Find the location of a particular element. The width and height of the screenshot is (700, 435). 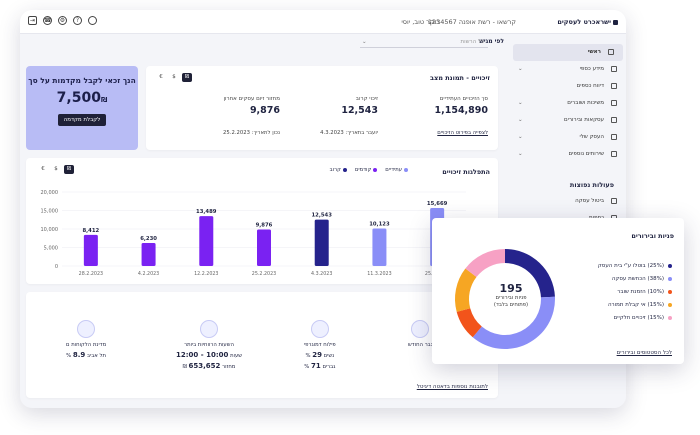

sidebar-item-4: עסקאות ובירורים ⌄ is located at coordinates (568, 120).